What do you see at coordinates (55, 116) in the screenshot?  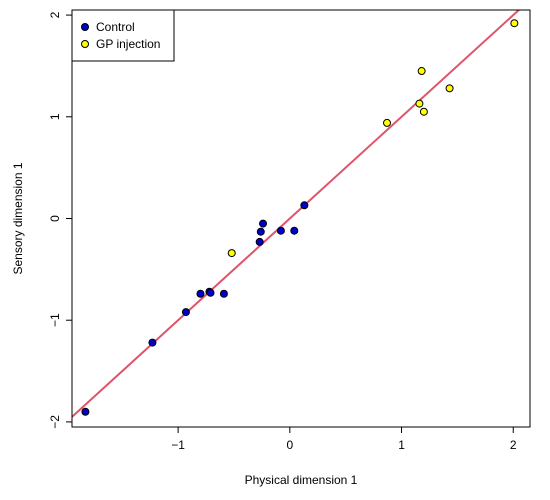 I see `y-tick-label: 1` at bounding box center [55, 116].